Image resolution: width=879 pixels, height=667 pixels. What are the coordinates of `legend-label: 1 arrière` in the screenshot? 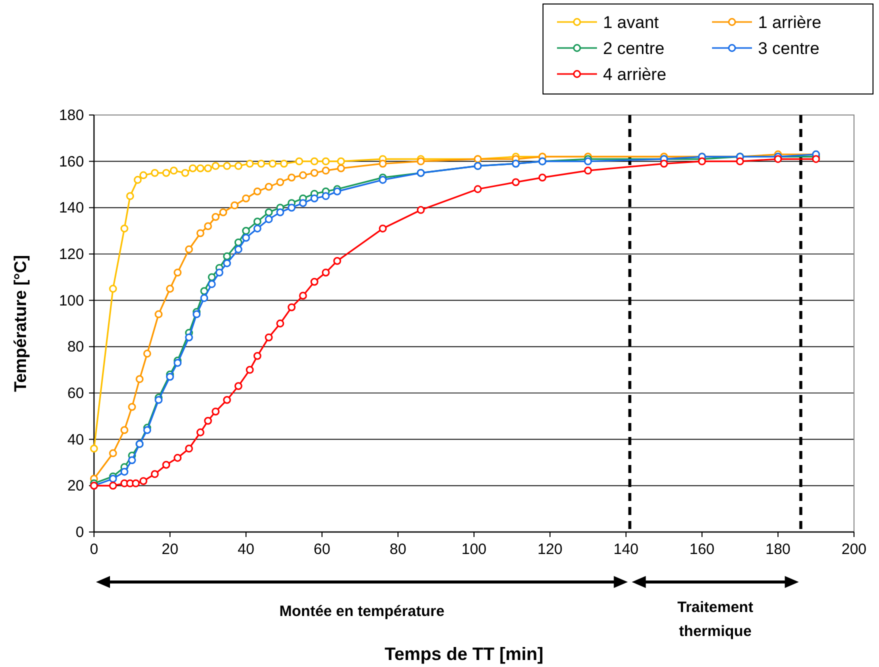 It's located at (790, 22).